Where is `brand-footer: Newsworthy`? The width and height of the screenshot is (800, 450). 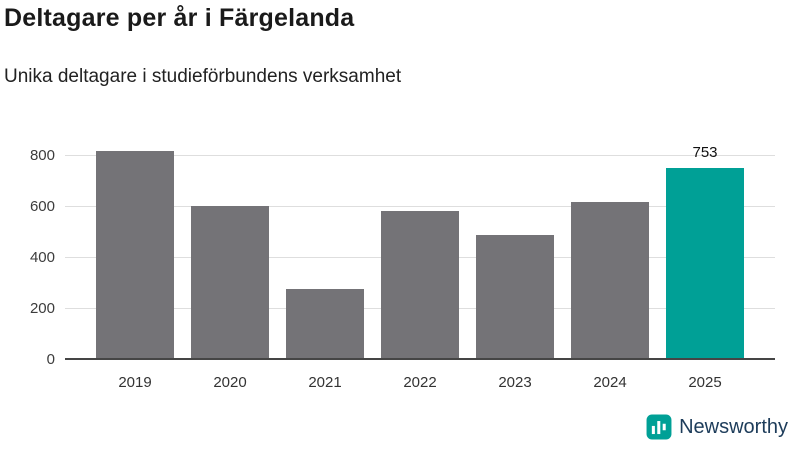 brand-footer: Newsworthy is located at coordinates (717, 427).